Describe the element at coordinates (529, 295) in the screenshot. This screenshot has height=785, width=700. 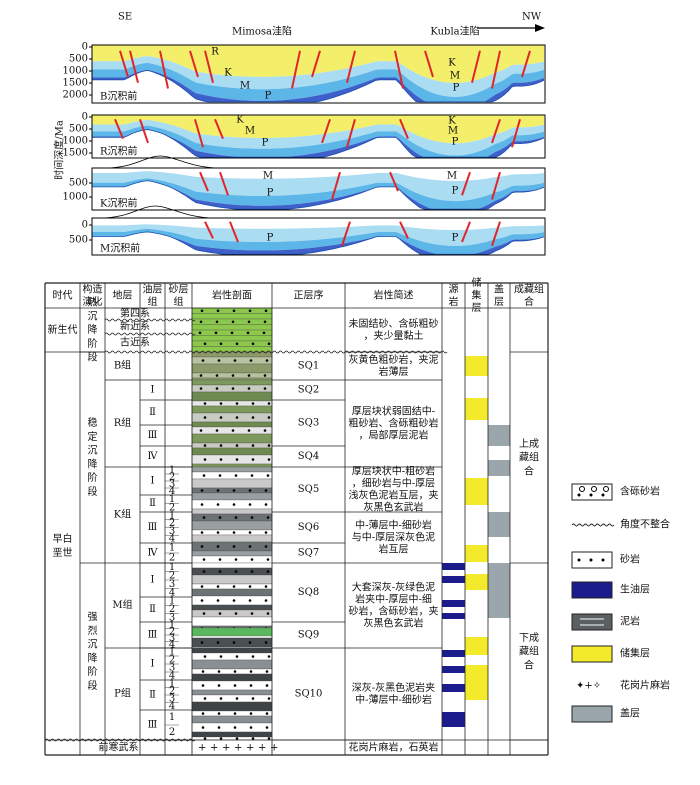
I see `column-header: 成藏组合` at that location.